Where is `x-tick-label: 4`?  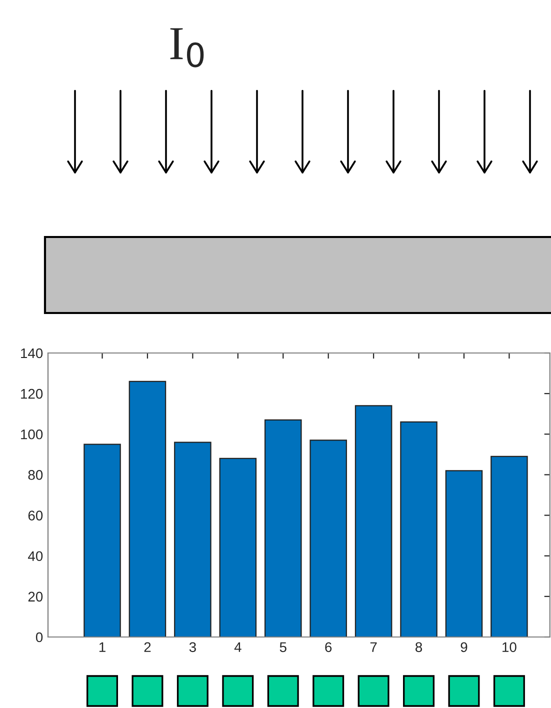
x-tick-label: 4 is located at coordinates (238, 647).